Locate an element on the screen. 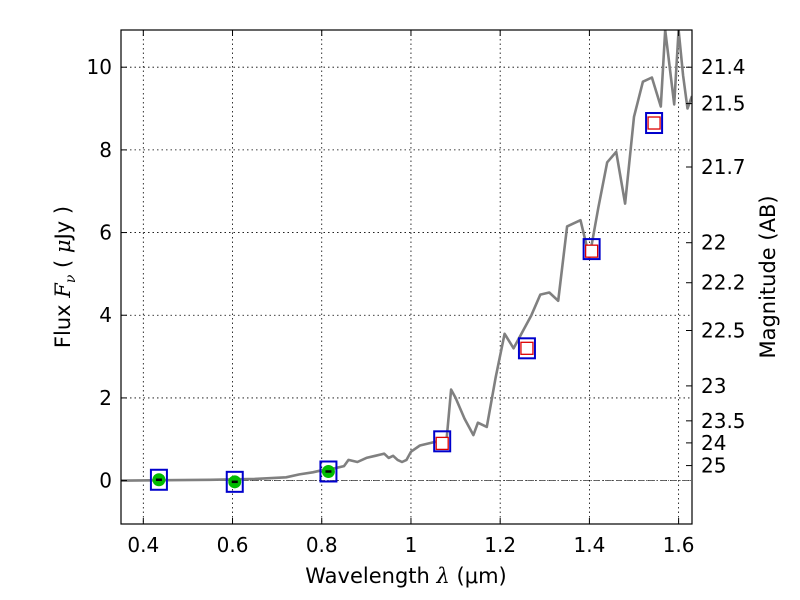 This screenshot has width=800, height=600. mag-tick-label: 25 is located at coordinates (713, 466).